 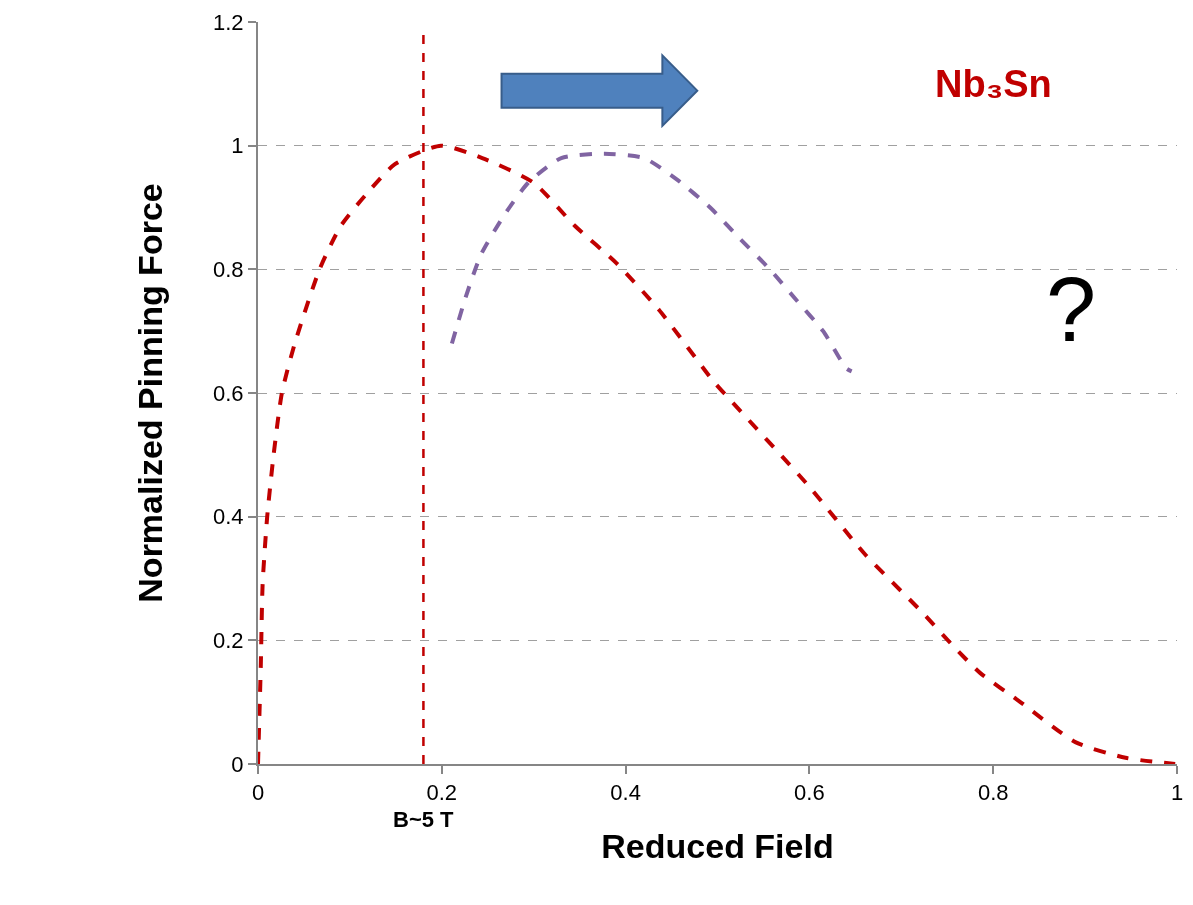 What do you see at coordinates (809, 793) in the screenshot?
I see `x-tick-label: 0.6` at bounding box center [809, 793].